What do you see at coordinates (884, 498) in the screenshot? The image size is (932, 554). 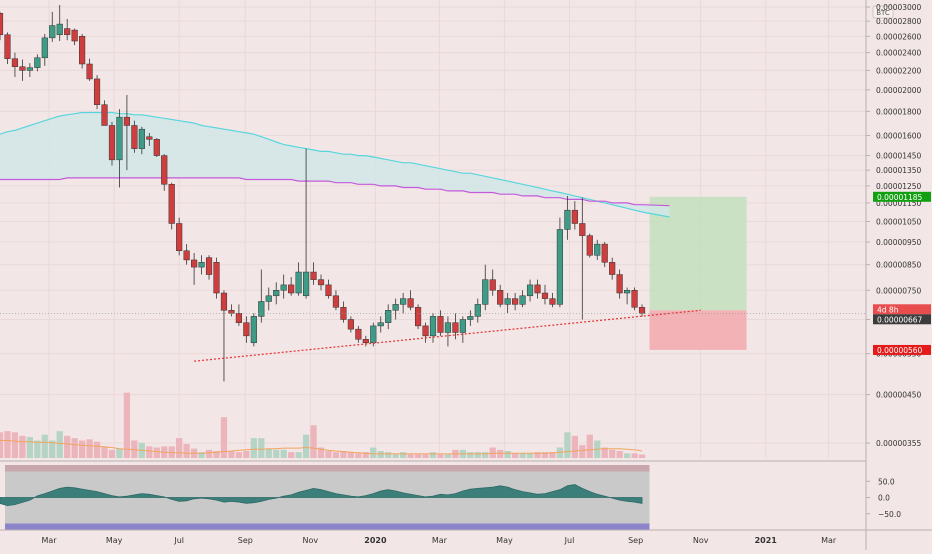 I see `osc-tick-label: 0.0` at bounding box center [884, 498].